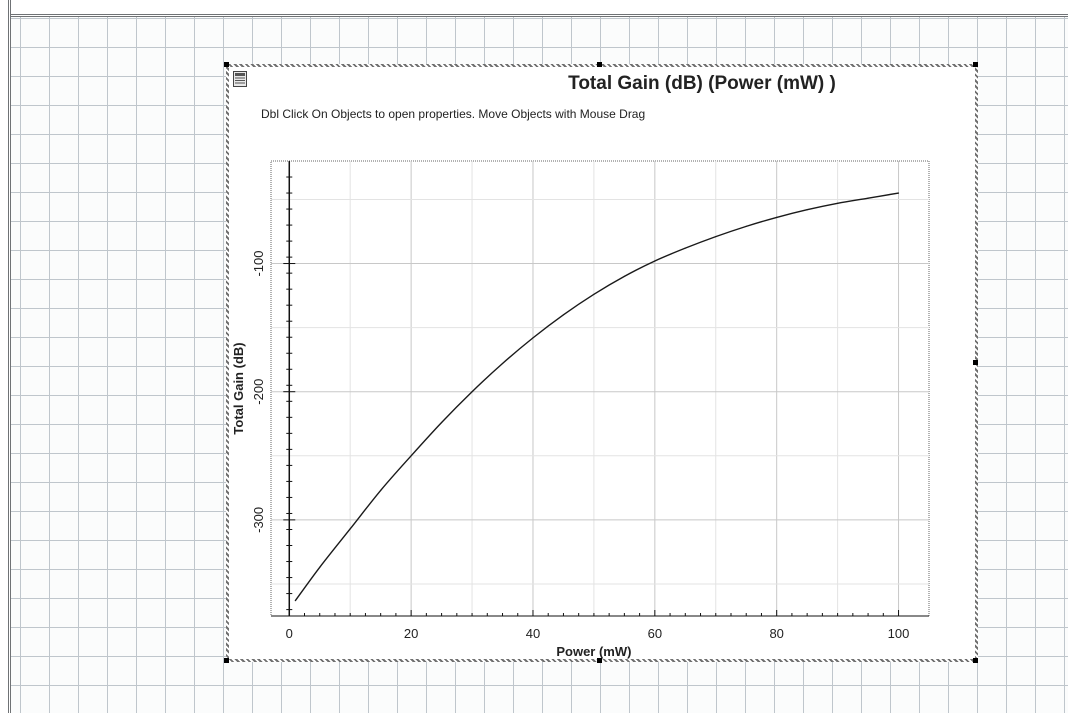  Describe the element at coordinates (289, 633) in the screenshot. I see `x-tick-label: 0` at that location.